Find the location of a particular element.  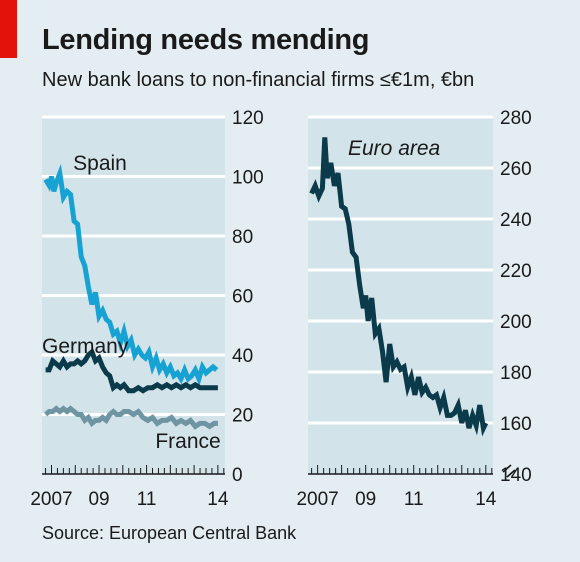

y-tick-label: 0 is located at coordinates (237, 475).